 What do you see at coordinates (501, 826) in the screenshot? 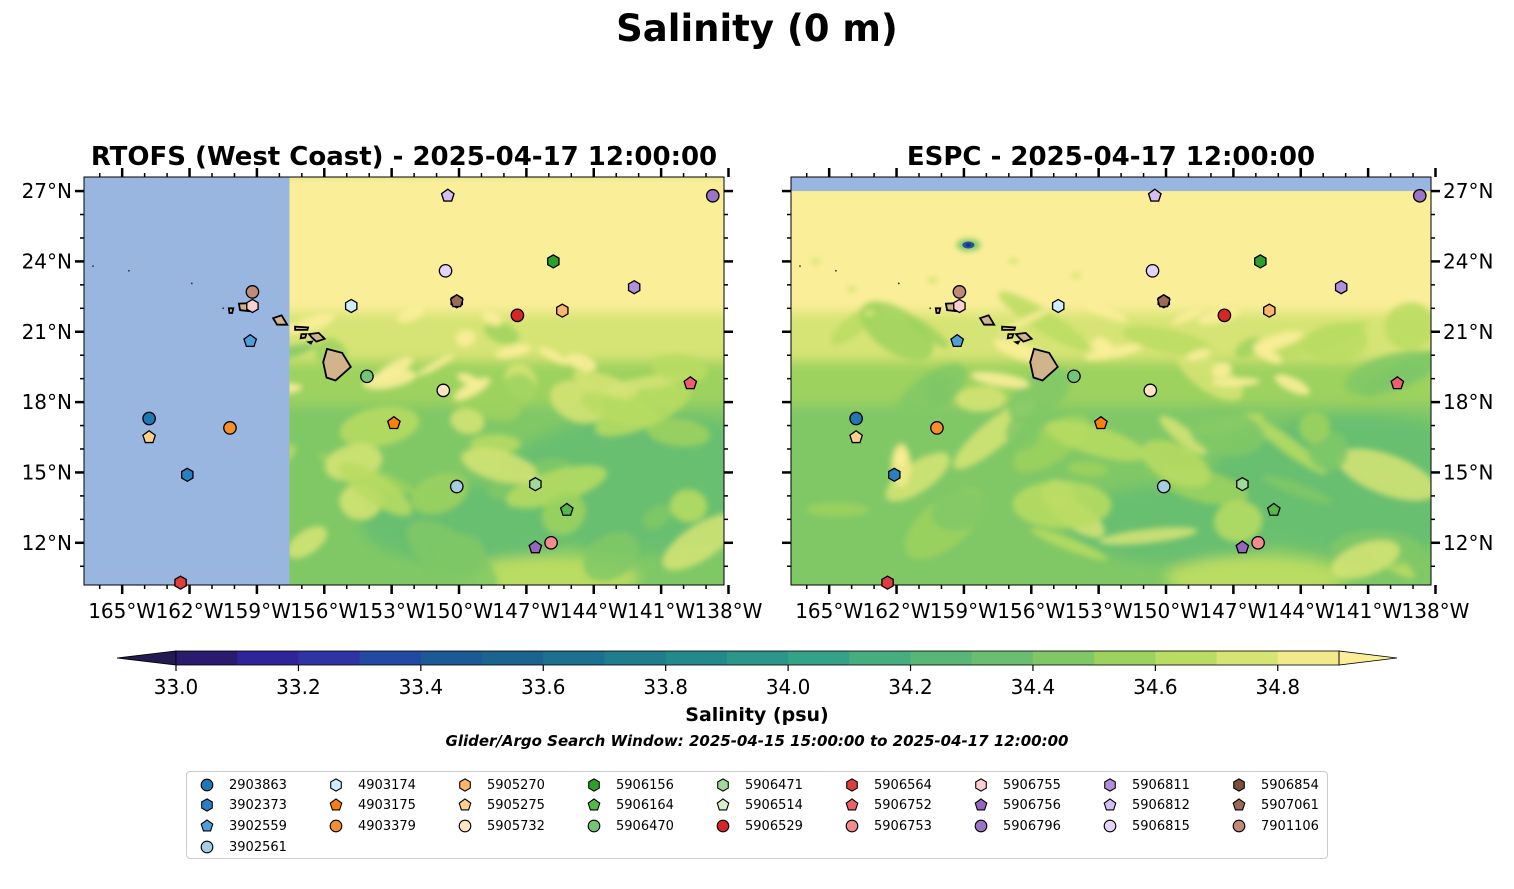
I see `legend-item: 5905732` at bounding box center [501, 826].